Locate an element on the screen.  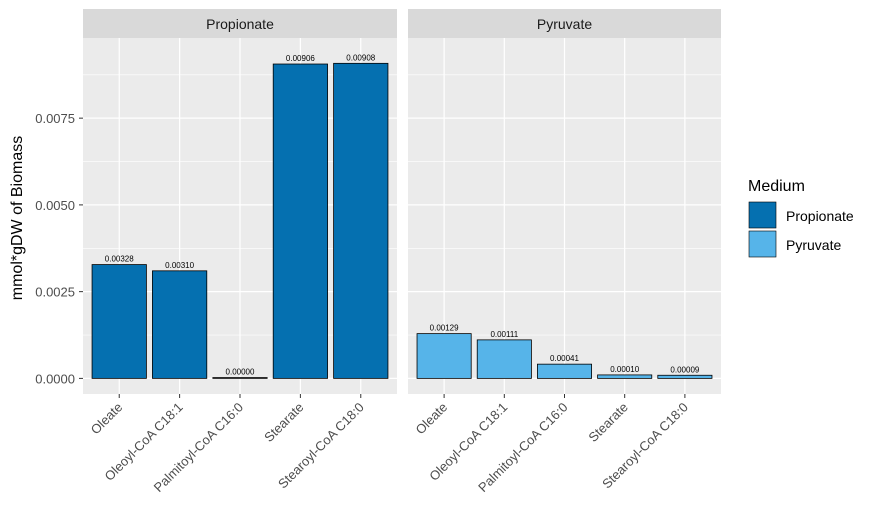
y-tick-label: 0.0000 is located at coordinates (55, 378).